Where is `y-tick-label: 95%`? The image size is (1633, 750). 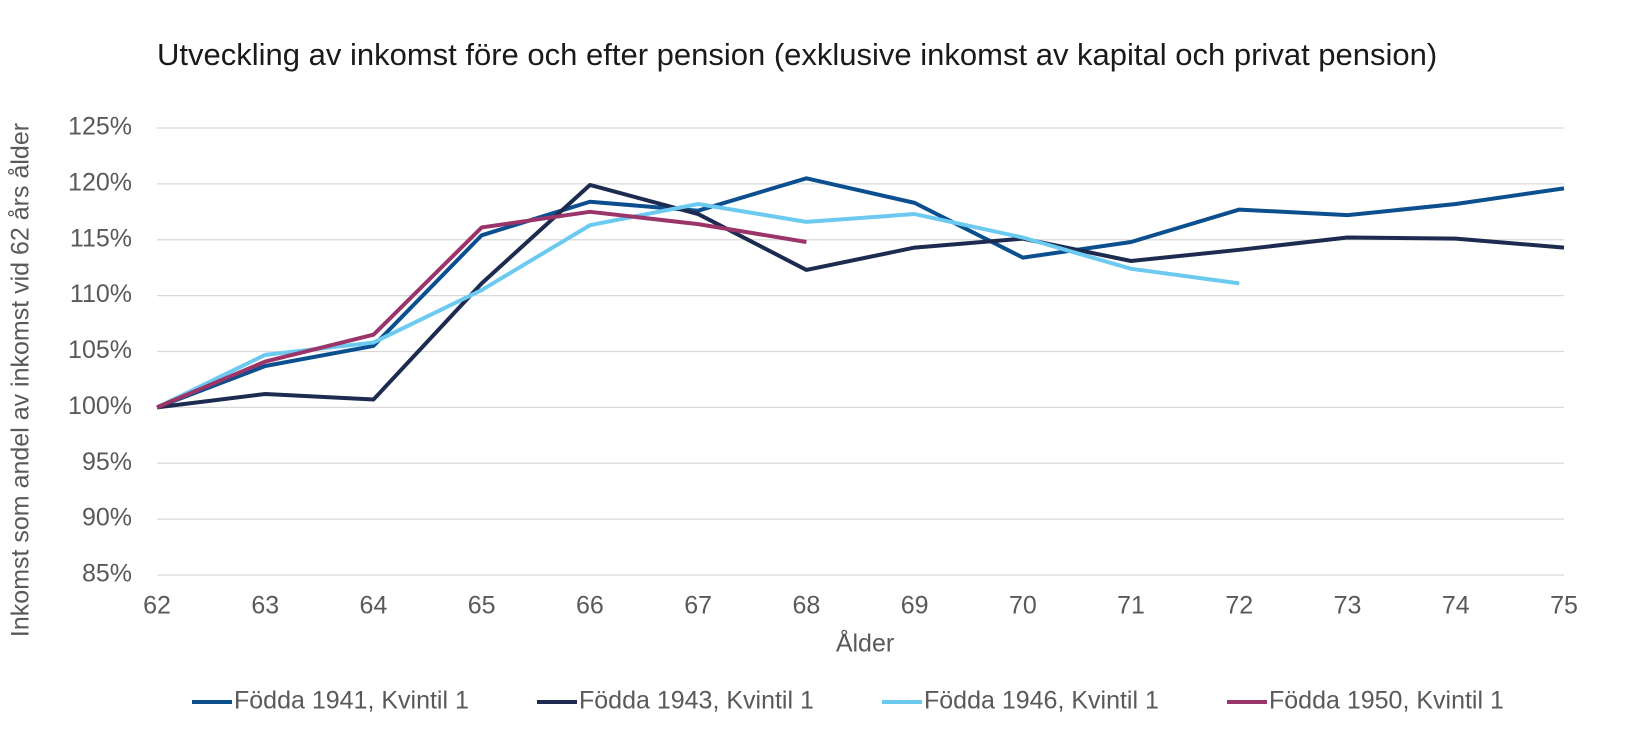
y-tick-label: 95% is located at coordinates (107, 462).